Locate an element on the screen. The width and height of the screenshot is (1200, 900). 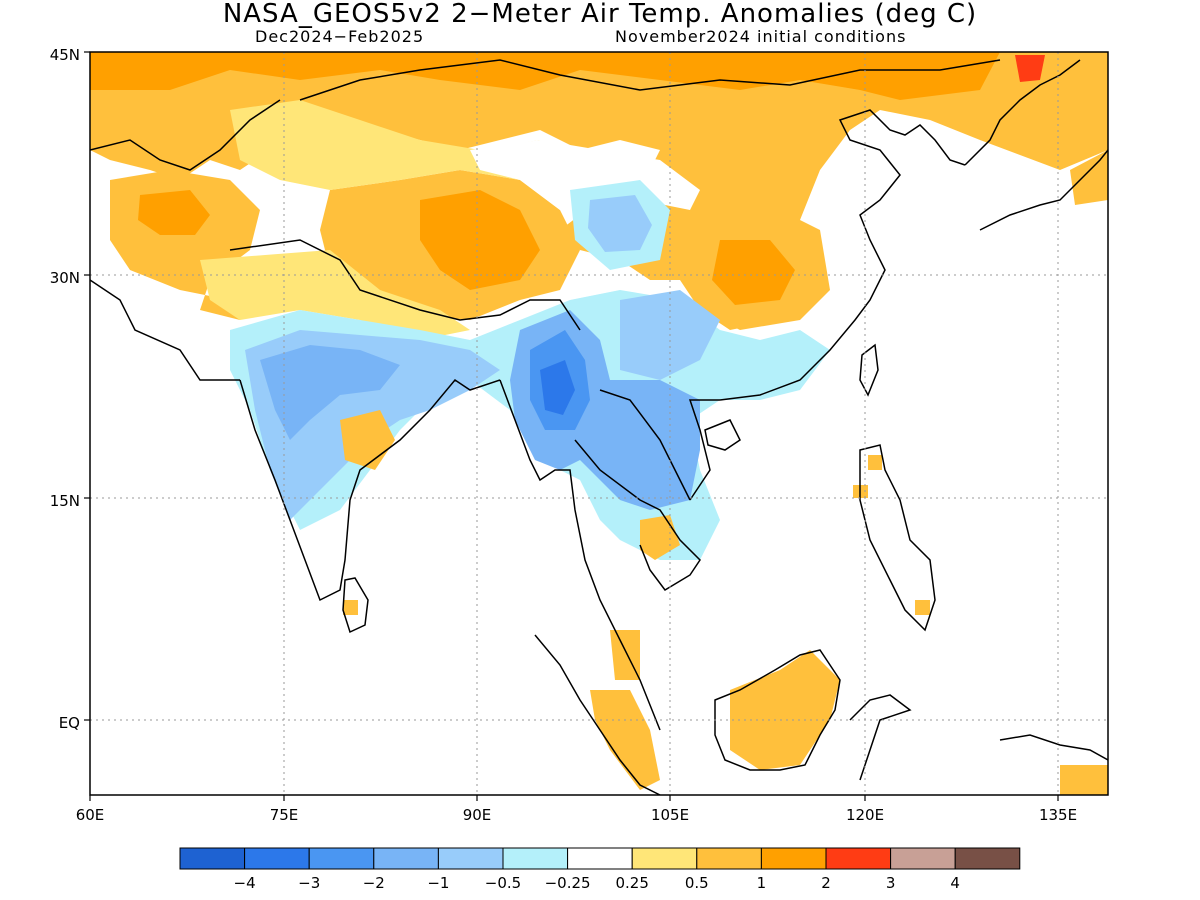
coast-sumatra is located at coordinates (597, 714).